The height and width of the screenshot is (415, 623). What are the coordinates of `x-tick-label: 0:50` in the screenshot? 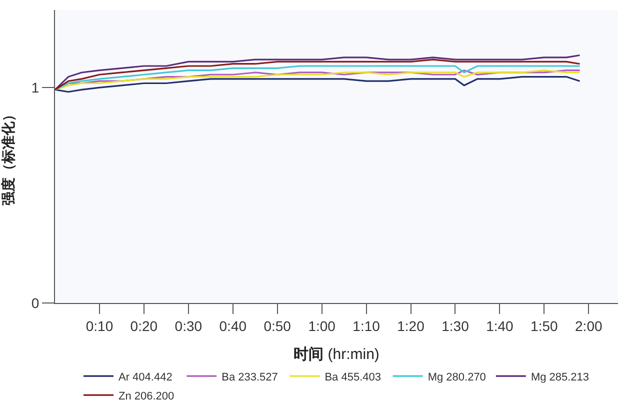 It's located at (278, 326).